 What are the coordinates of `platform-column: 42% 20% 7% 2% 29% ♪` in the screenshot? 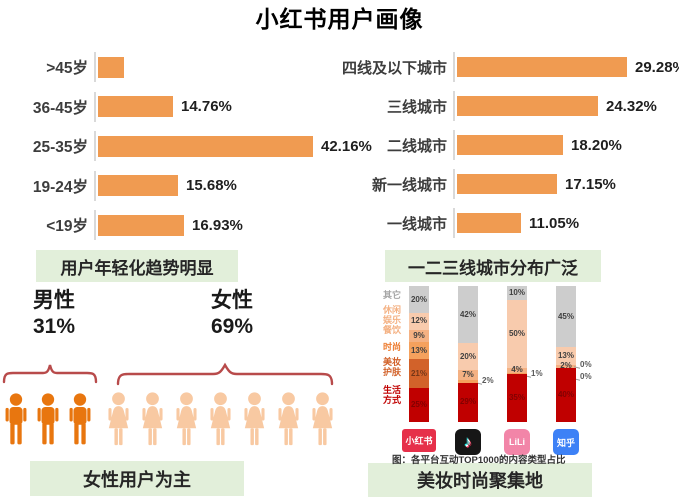 It's located at (473, 370).